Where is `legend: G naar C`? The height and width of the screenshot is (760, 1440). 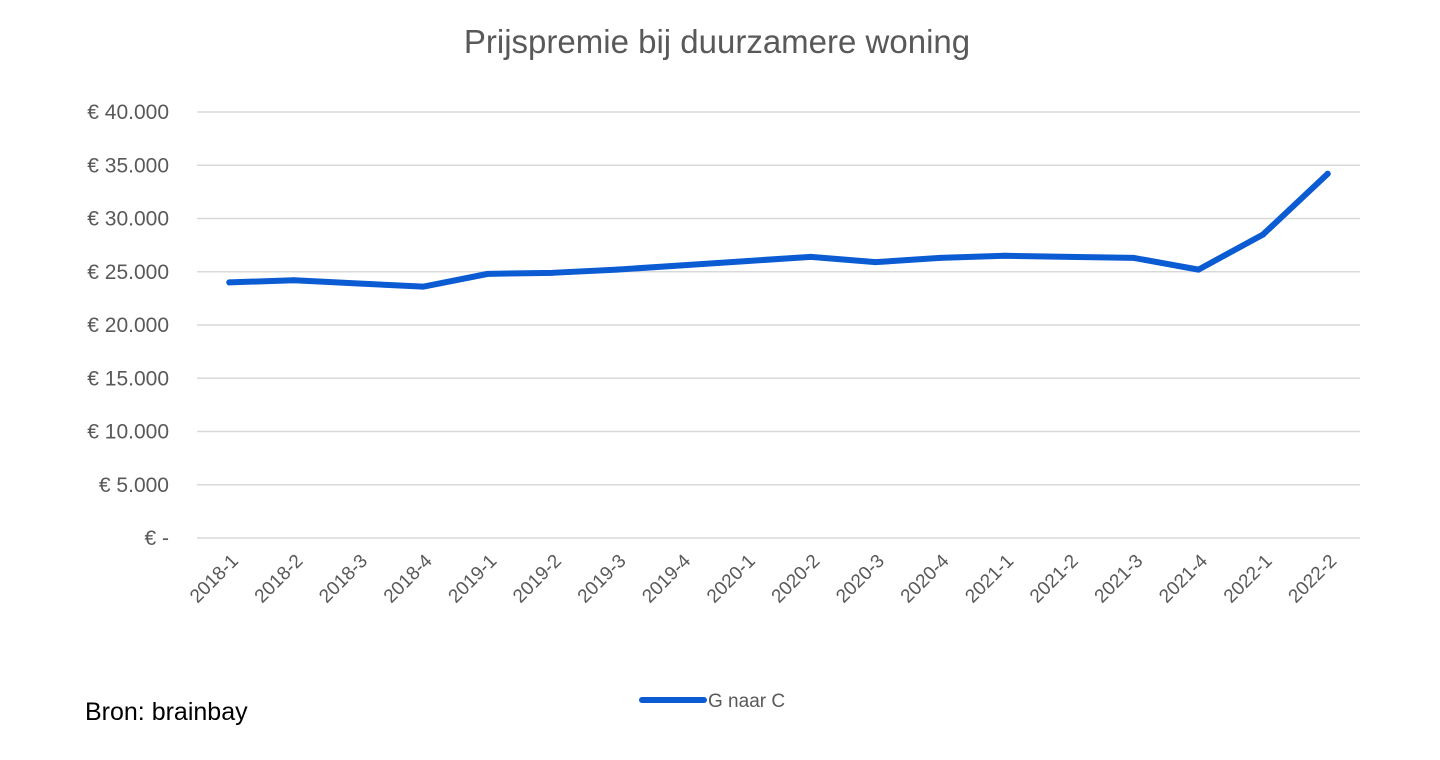
legend: G naar C is located at coordinates (712, 701).